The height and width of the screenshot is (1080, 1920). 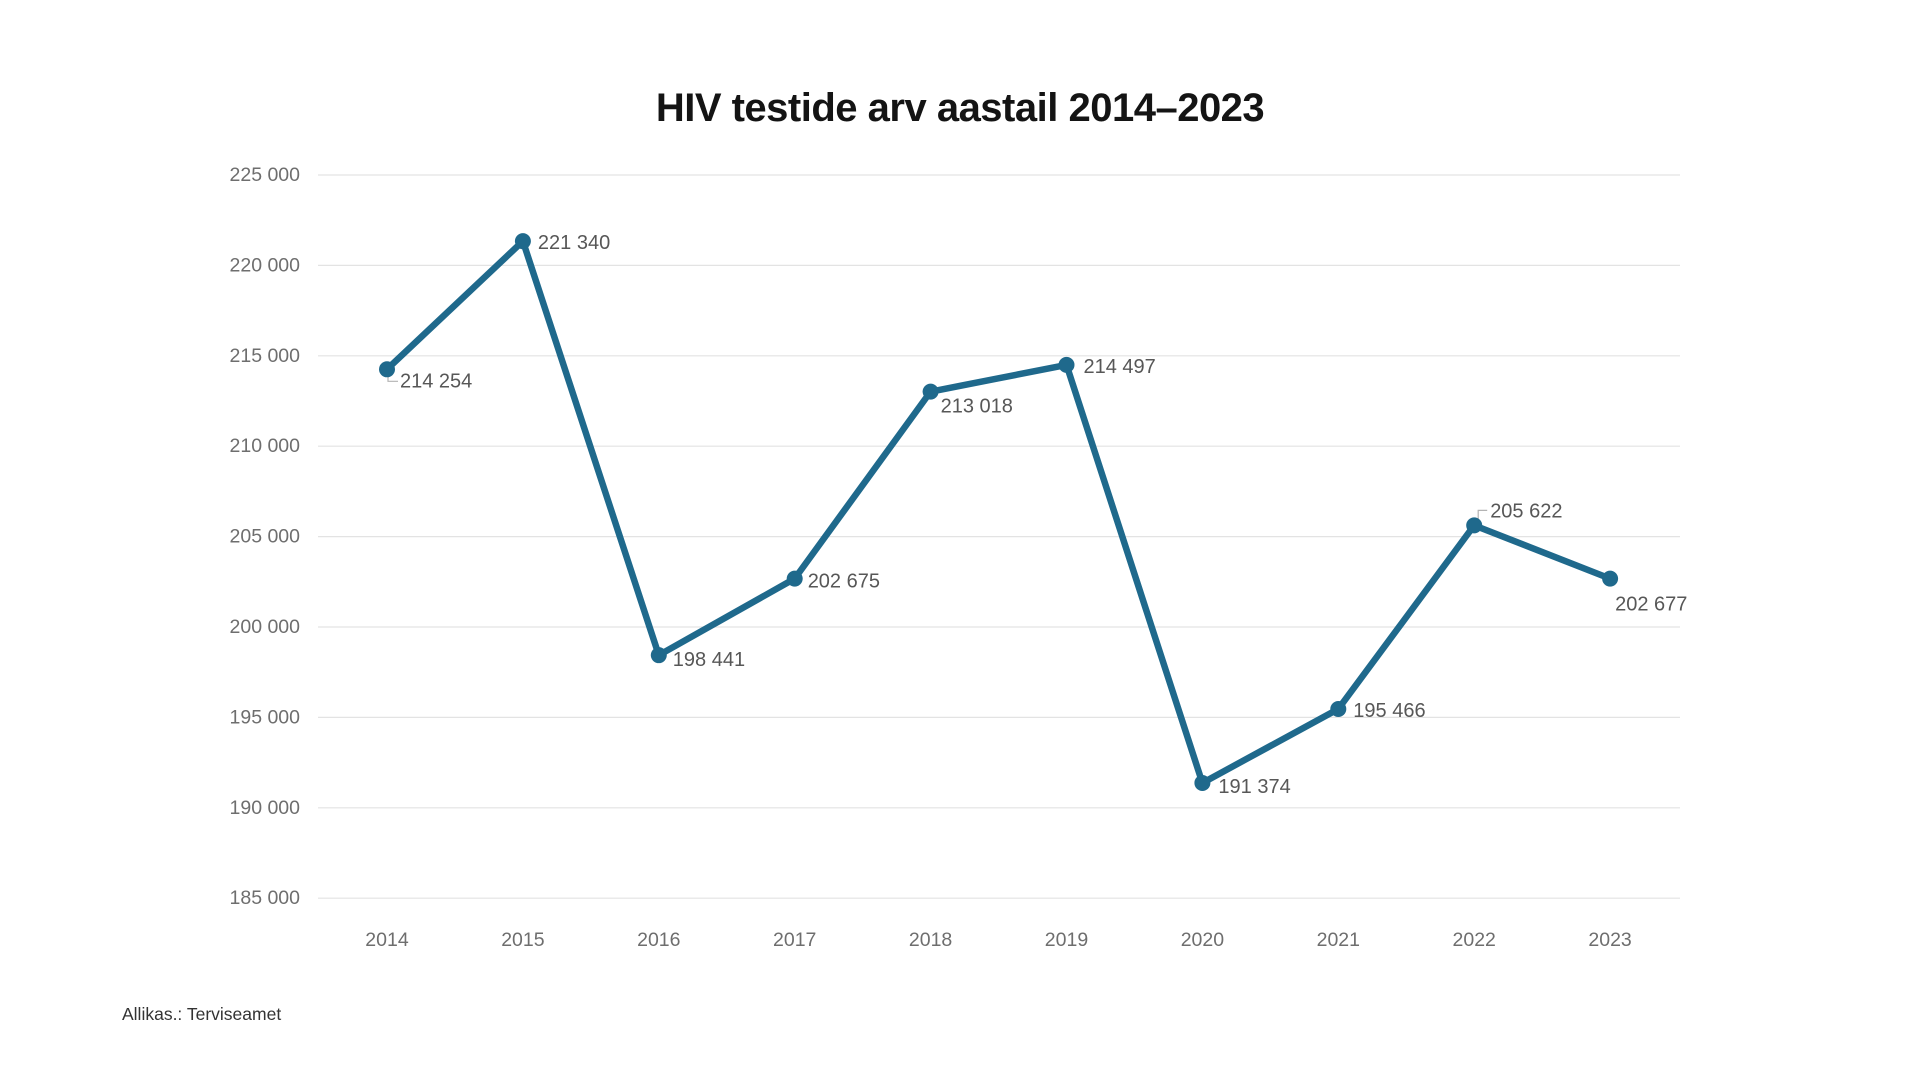 What do you see at coordinates (1474, 940) in the screenshot?
I see `x-axis-tick-label: 2022` at bounding box center [1474, 940].